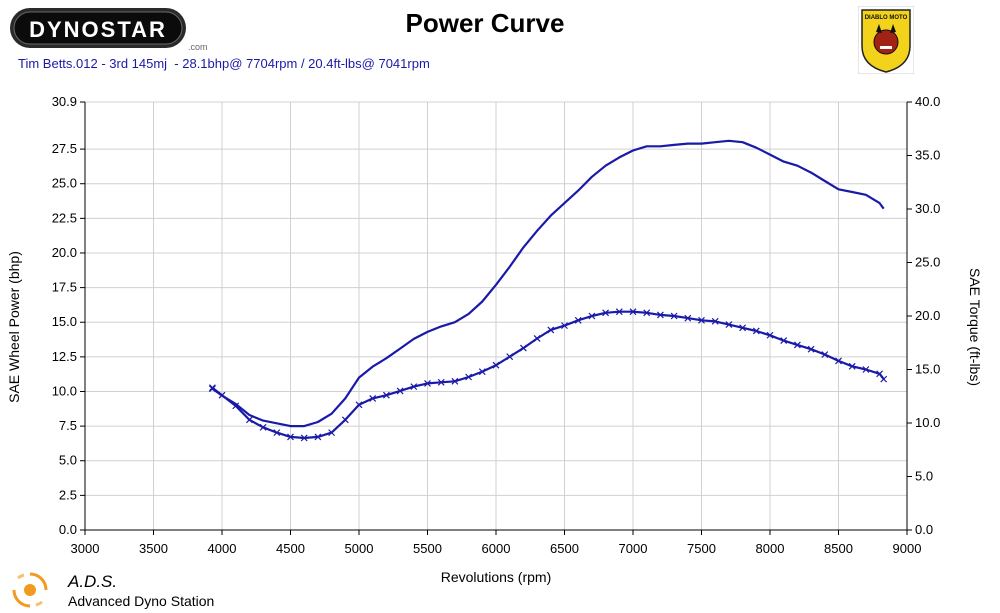 Image resolution: width=1000 pixels, height=613 pixels. Describe the element at coordinates (64, 101) in the screenshot. I see `y-tick-label: 30.9` at that location.